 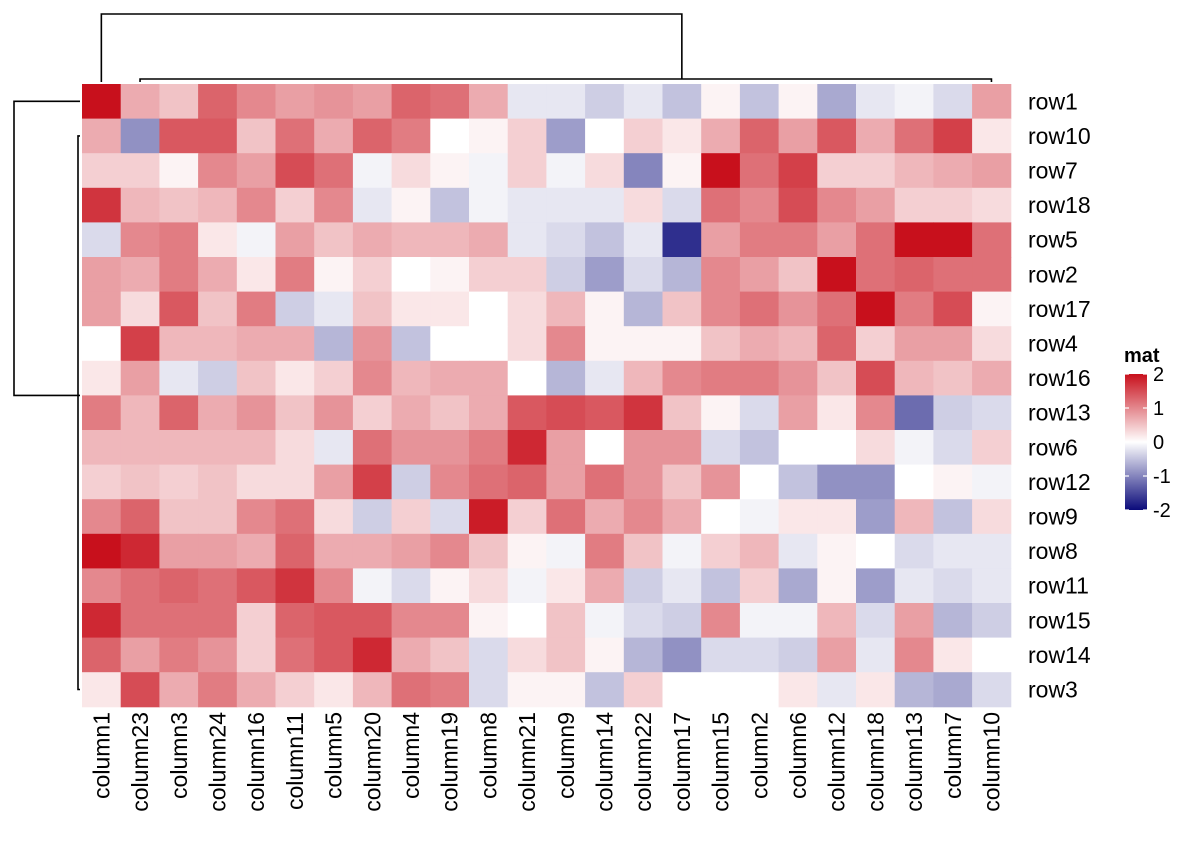 I want to click on column-label: column23, so click(x=140, y=762).